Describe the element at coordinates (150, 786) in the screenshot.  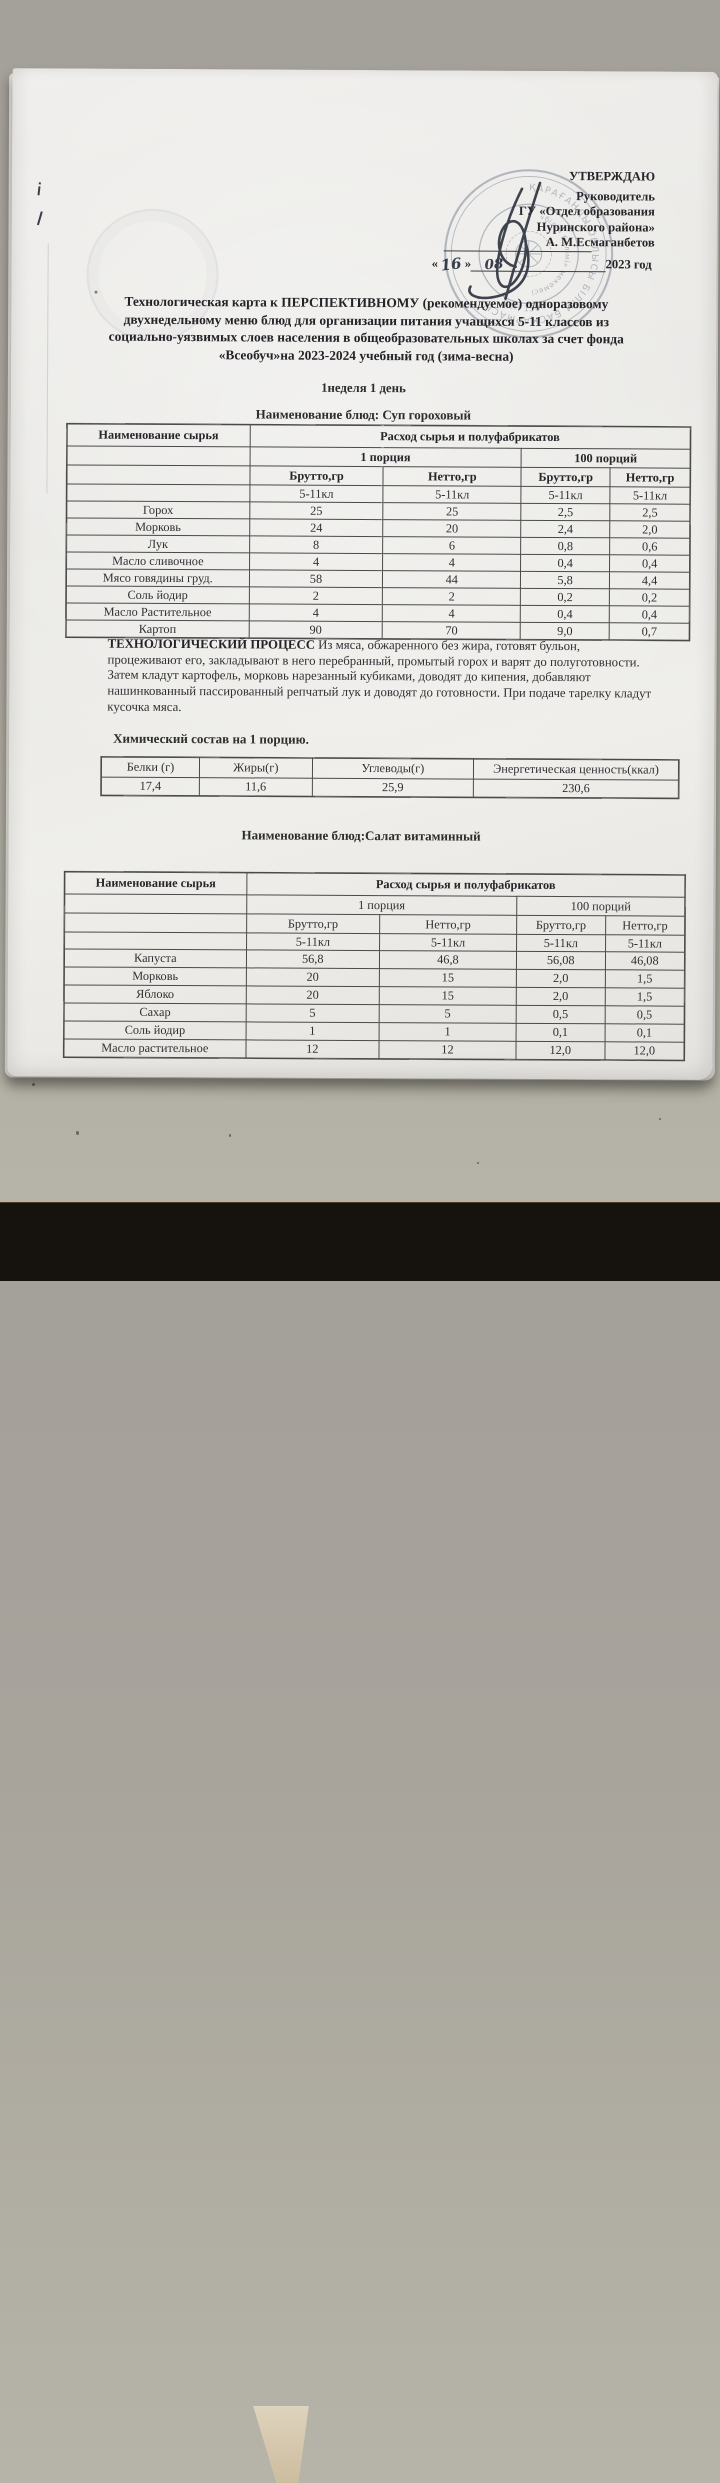
I see `table-cell: 17,4` at that location.